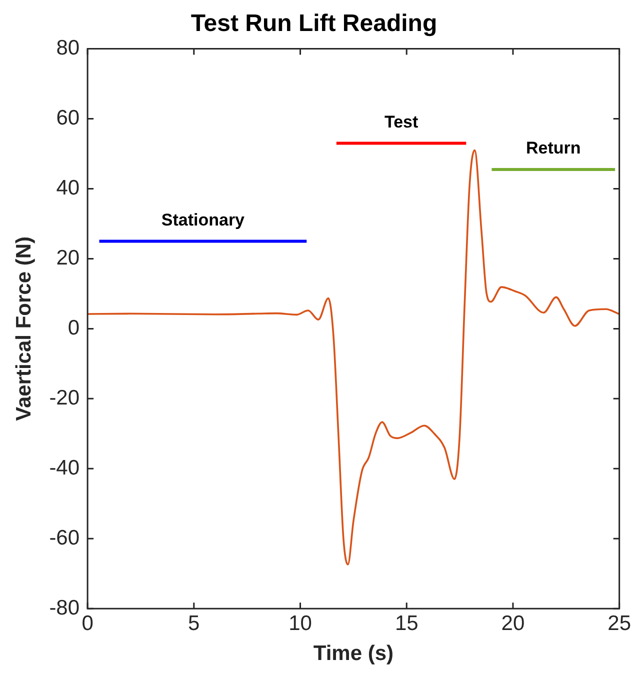  What do you see at coordinates (68, 188) in the screenshot?
I see `y-tick-label: 40` at bounding box center [68, 188].